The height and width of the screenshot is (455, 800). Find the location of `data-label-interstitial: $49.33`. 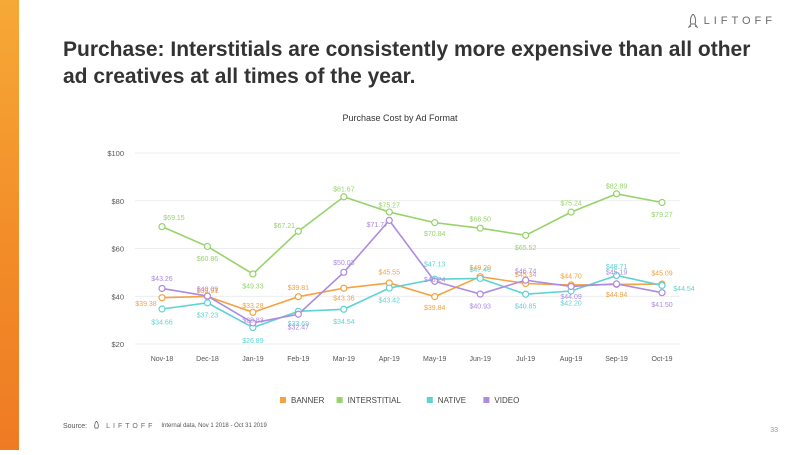

data-label-interstitial: $49.33 is located at coordinates (253, 286).